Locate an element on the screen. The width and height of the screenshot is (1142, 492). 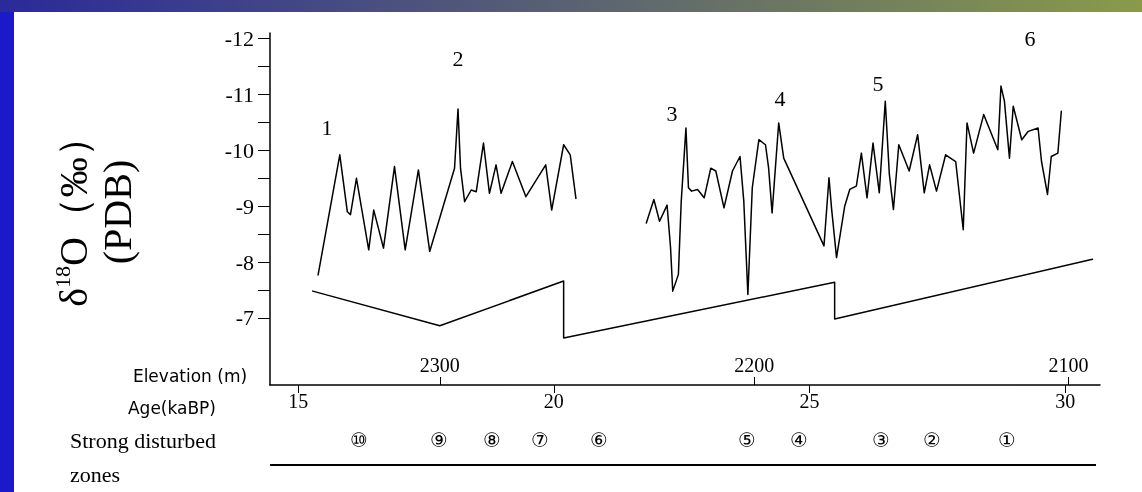
y-tick-label: -11 is located at coordinates (239, 94).